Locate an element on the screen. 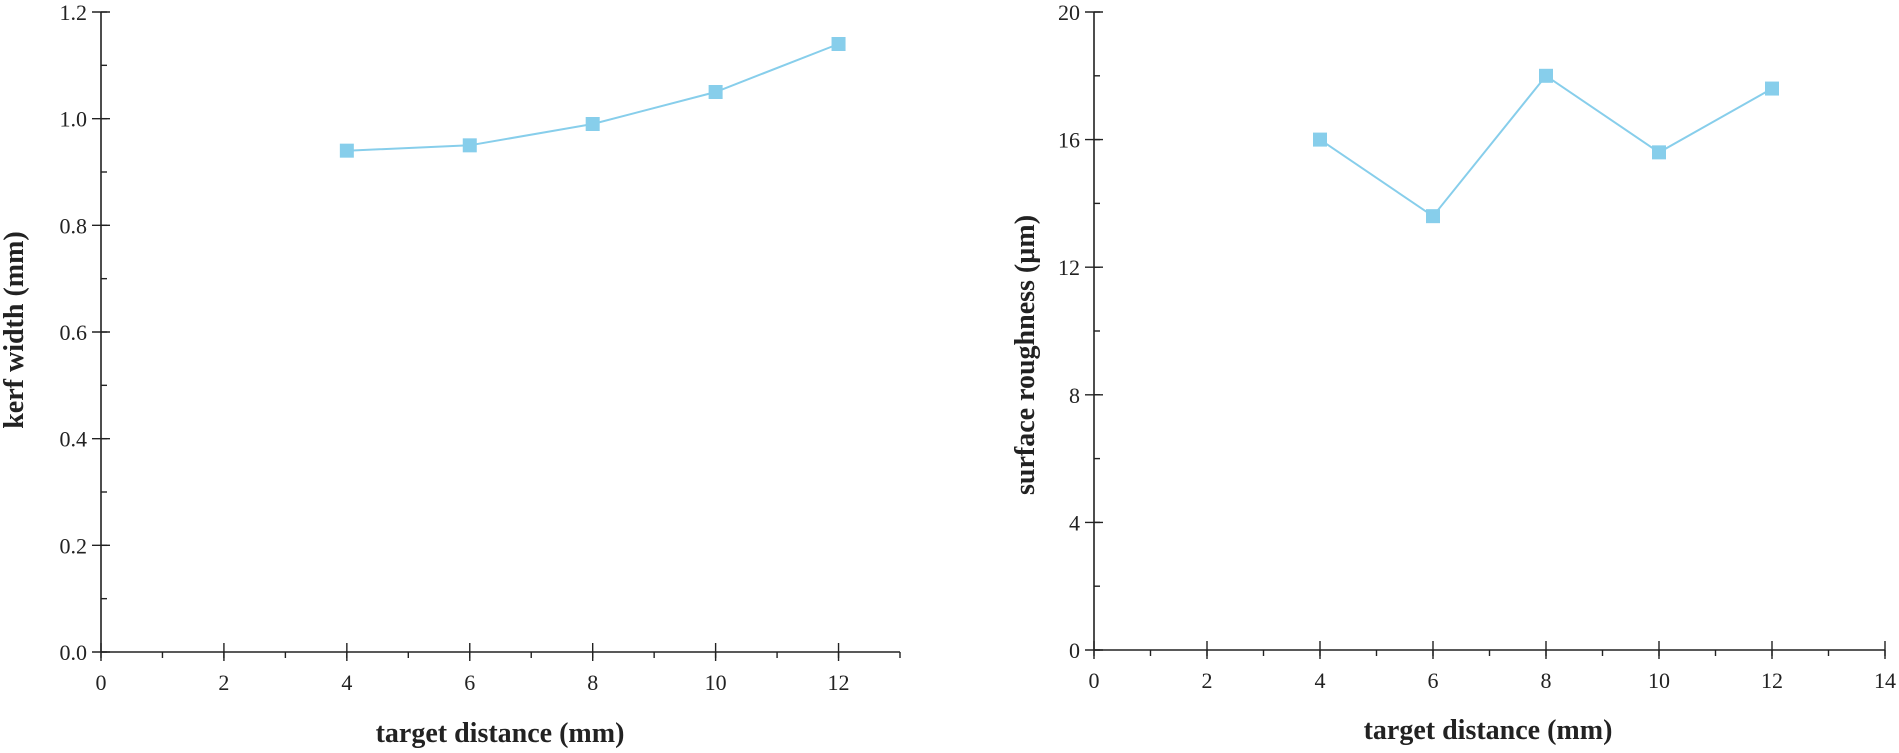 The width and height of the screenshot is (1899, 753). chart-1-x-axis-title: target distance (mm) is located at coordinates (1488, 730).